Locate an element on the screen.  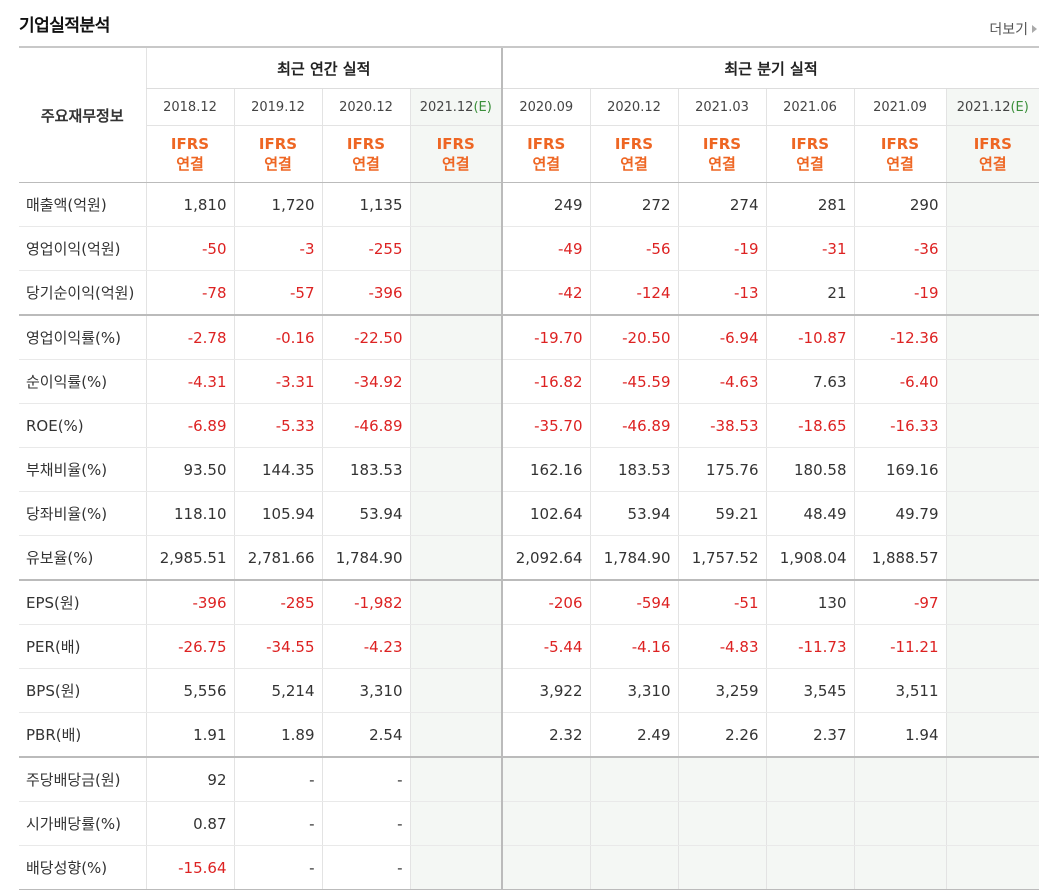
value-cell: 2.32 is located at coordinates (545, 735).